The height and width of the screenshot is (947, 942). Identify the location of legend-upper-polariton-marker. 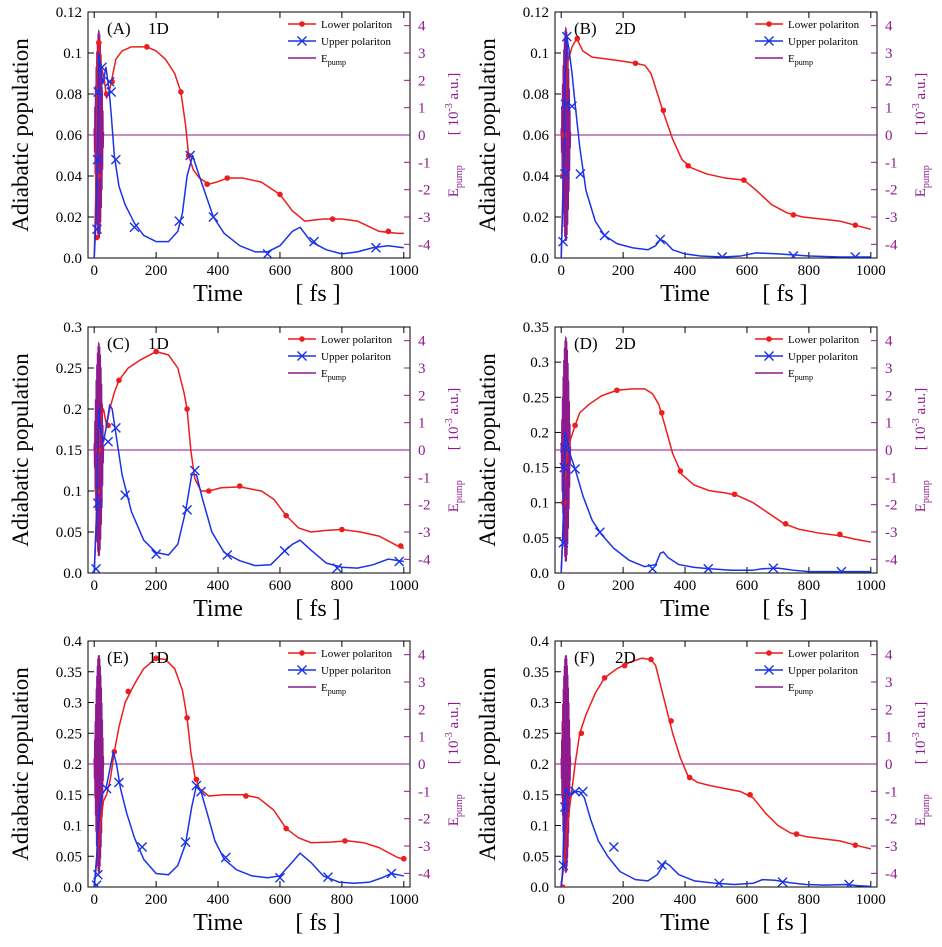
(769, 41).